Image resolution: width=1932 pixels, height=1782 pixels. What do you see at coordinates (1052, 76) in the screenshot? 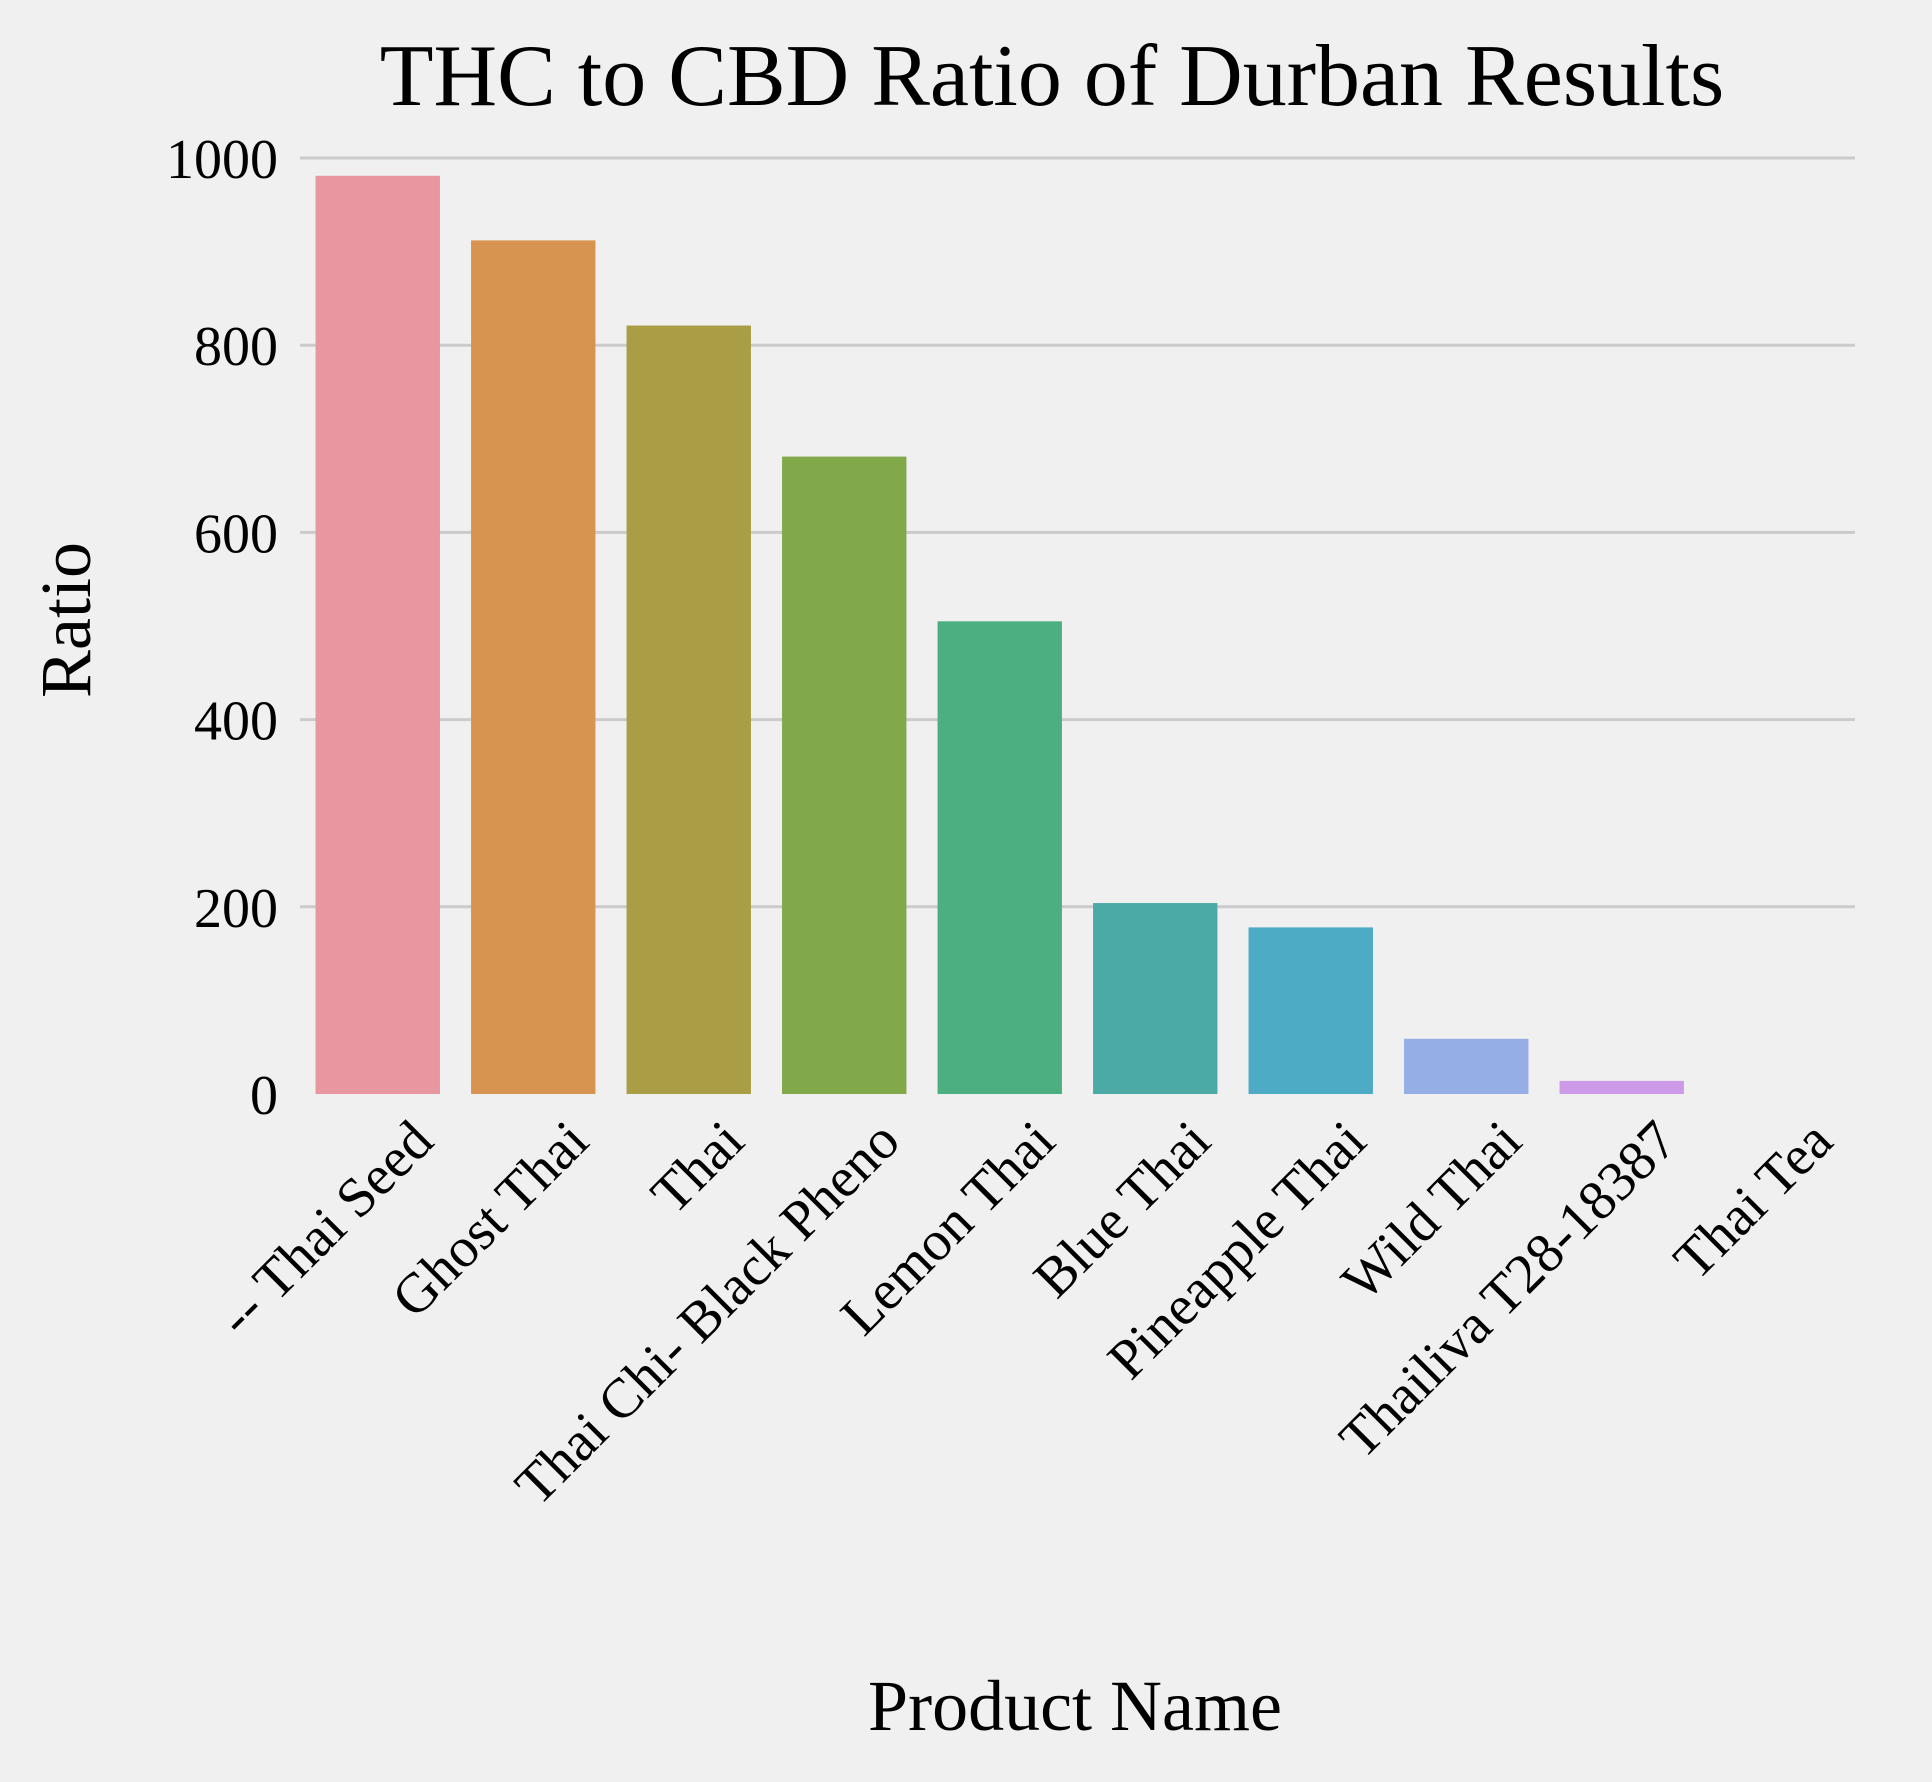
I see `chart-title: THC to CBD Ratio of Durban Results` at bounding box center [1052, 76].